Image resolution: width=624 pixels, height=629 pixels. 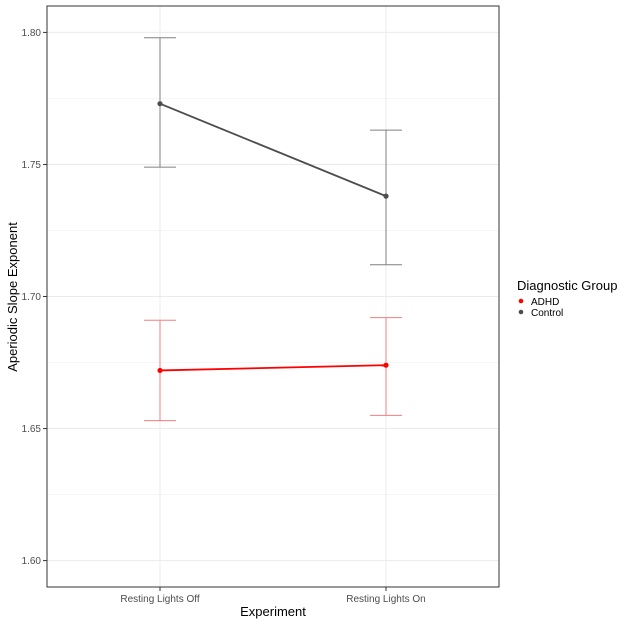 What do you see at coordinates (12, 297) in the screenshot?
I see `y-axis-title: Aperiodic Slope Exponent` at bounding box center [12, 297].